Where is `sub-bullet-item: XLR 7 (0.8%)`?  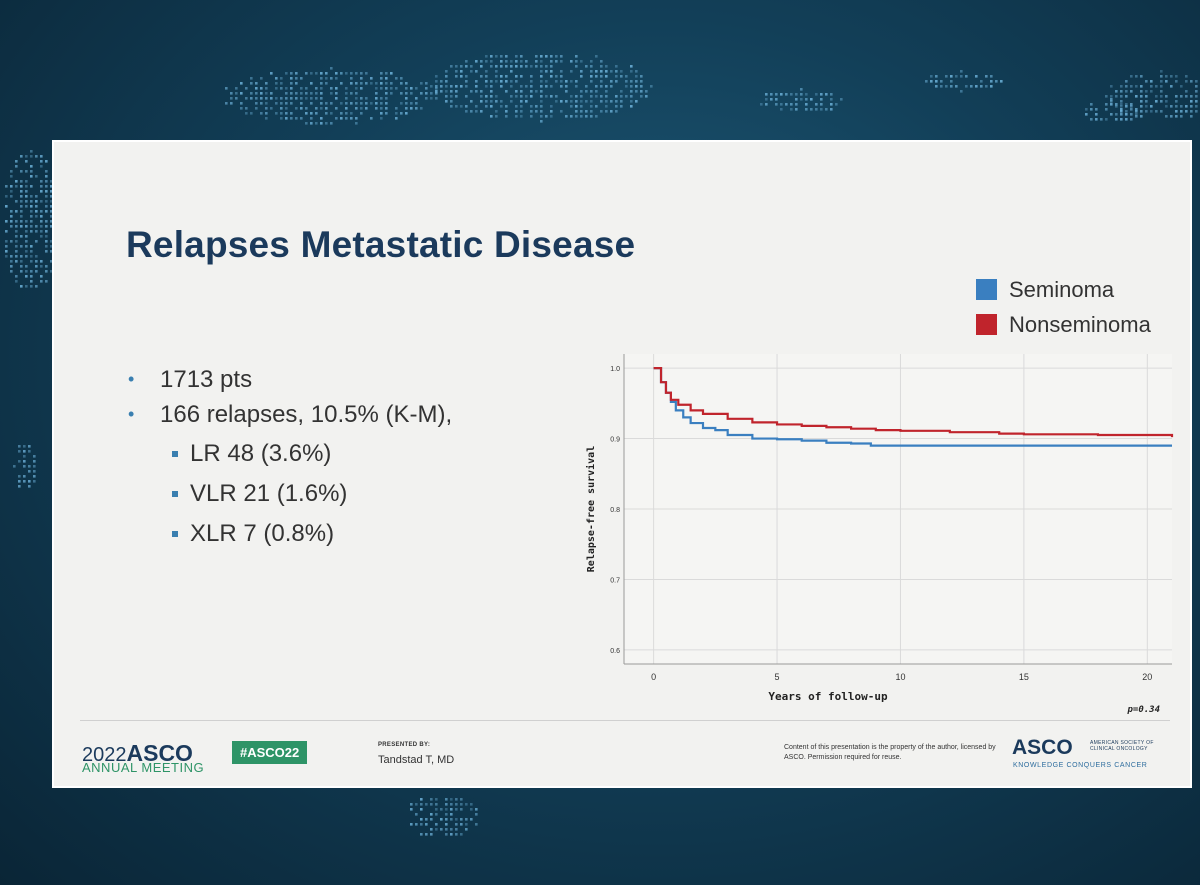
sub-bullet-item: XLR 7 (0.8%) is located at coordinates (312, 534).